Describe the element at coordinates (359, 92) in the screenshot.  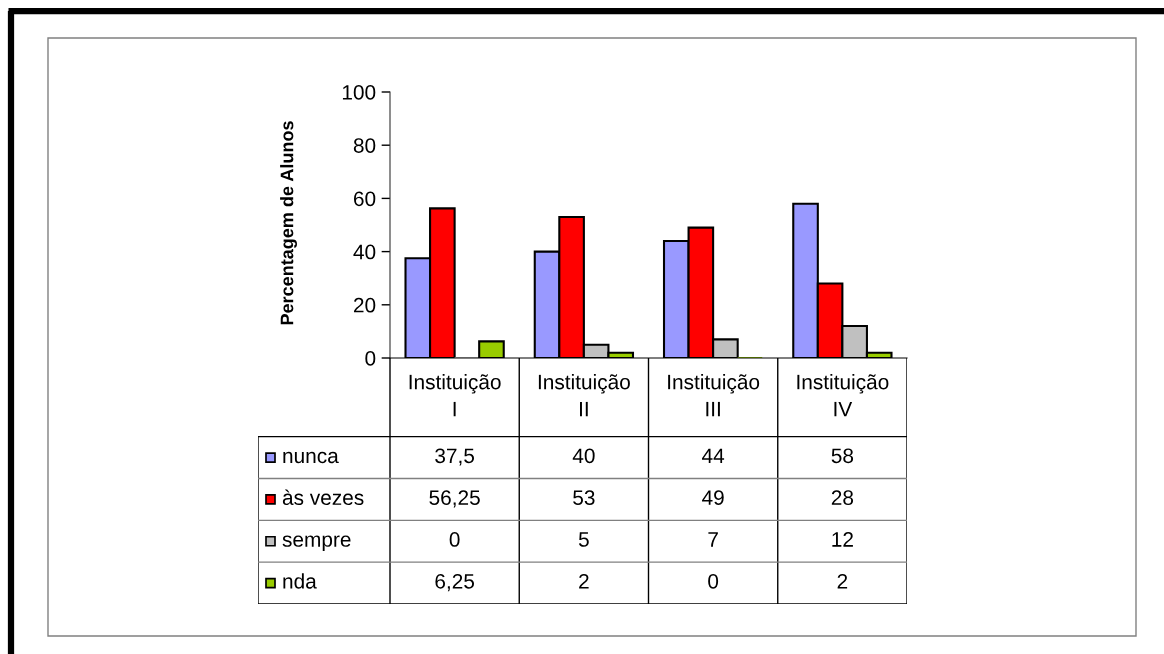
I see `y-tick-label: 100` at that location.